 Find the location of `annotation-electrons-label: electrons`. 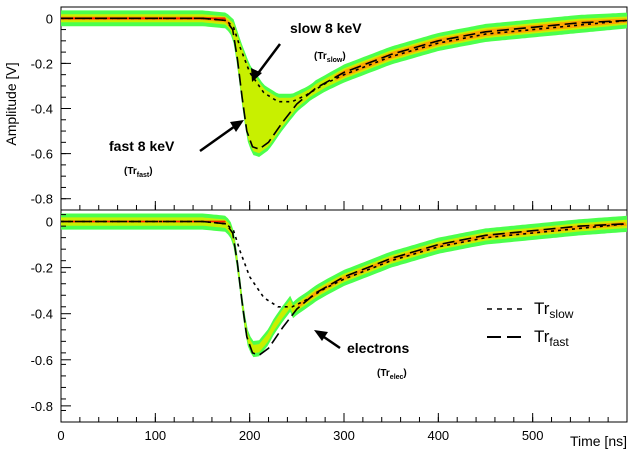

annotation-electrons-label: electrons is located at coordinates (378, 348).